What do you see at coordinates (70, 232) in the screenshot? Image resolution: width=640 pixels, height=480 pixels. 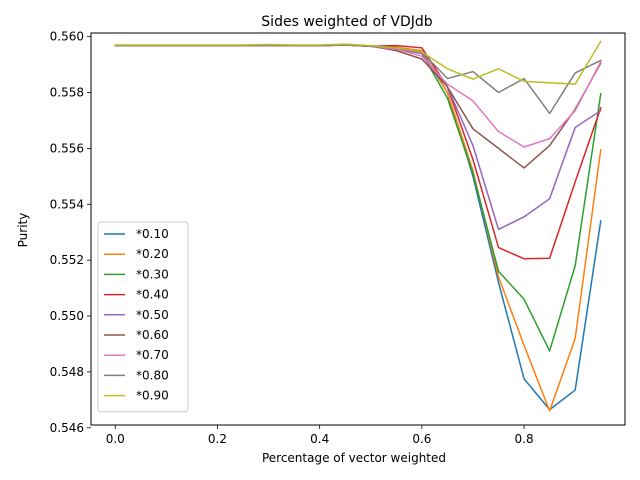 I see `y-axis-ticks: 0.546 0.548 0.550 0.552 0.554 0.556 0.558 0.560` at bounding box center [70, 232].